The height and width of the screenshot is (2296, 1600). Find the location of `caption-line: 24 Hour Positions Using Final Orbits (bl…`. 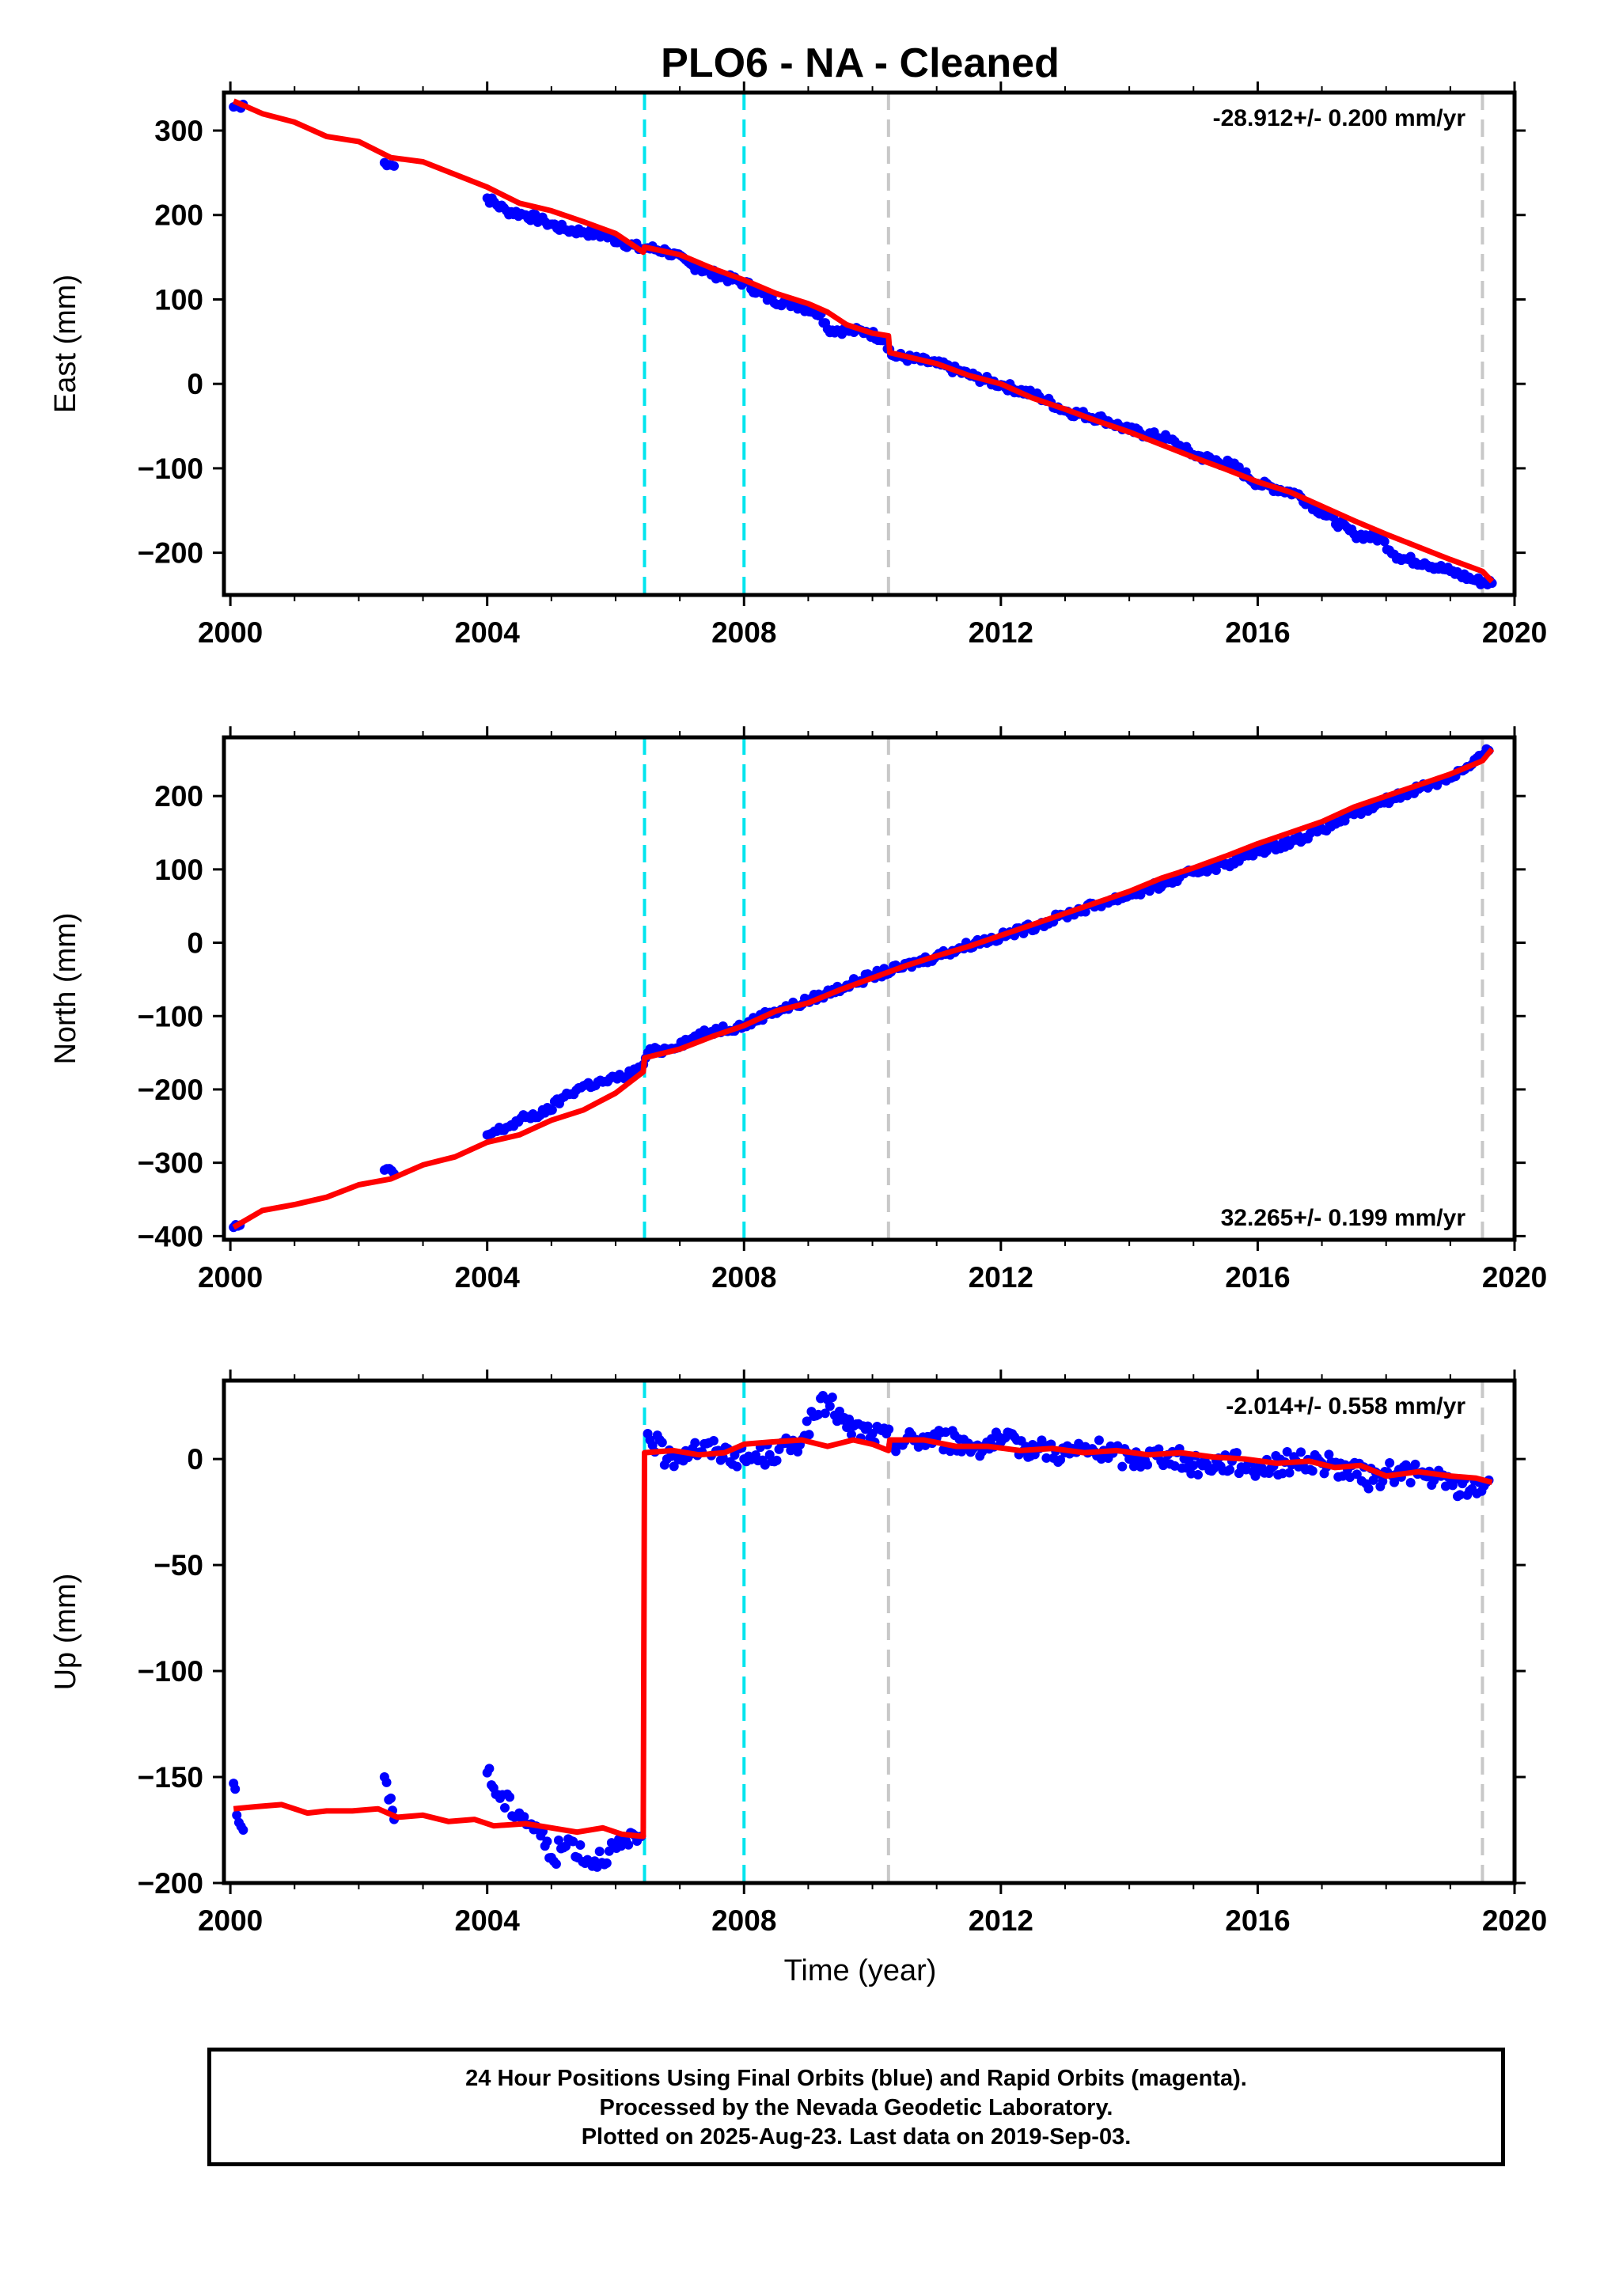

caption-line: 24 Hour Positions Using Final Orbits (bl… is located at coordinates (856, 2078).